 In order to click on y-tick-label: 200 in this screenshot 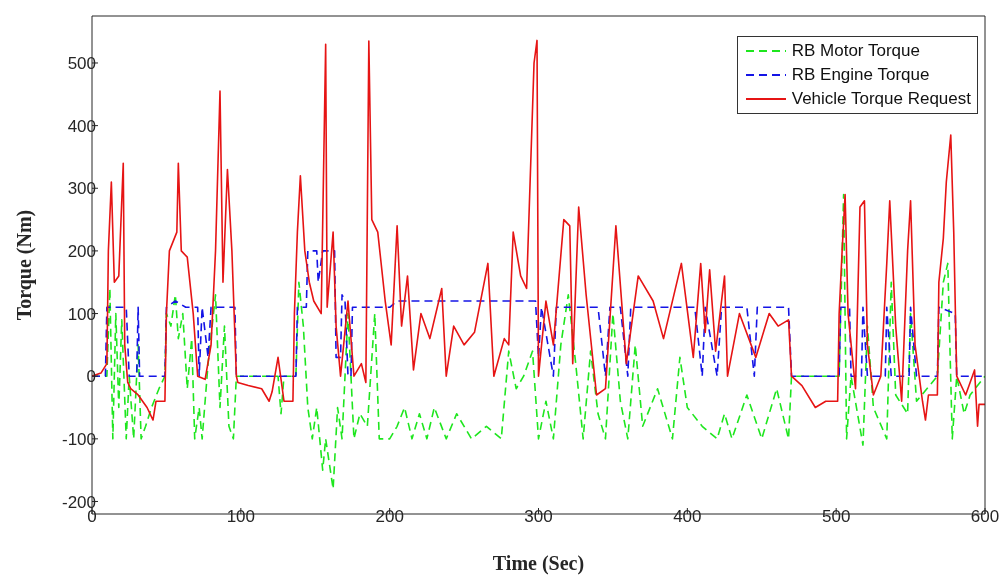, I will do `click(81, 251)`.